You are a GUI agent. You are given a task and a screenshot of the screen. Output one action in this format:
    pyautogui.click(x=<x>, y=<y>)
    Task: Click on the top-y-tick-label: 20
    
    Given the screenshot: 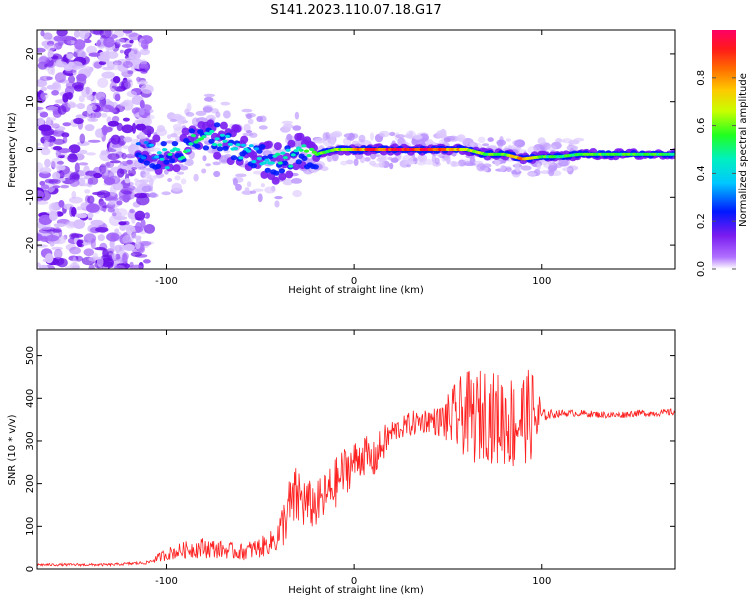 What is the action you would take?
    pyautogui.click(x=30, y=54)
    